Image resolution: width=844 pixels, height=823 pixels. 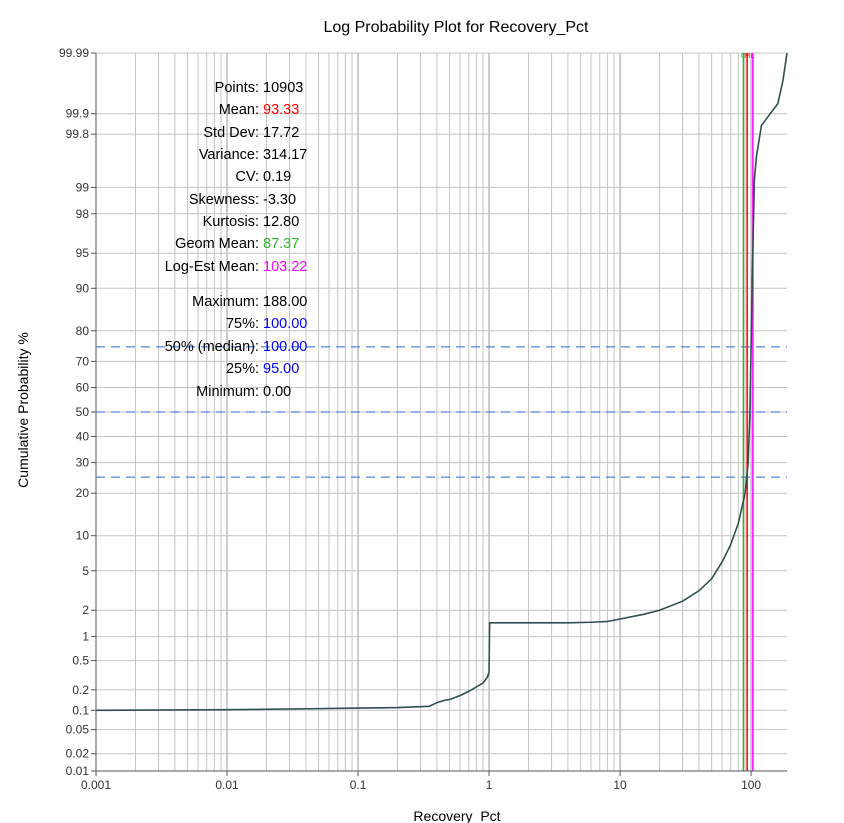 What do you see at coordinates (281, 369) in the screenshot?
I see `stat-value: 95.00` at bounding box center [281, 369].